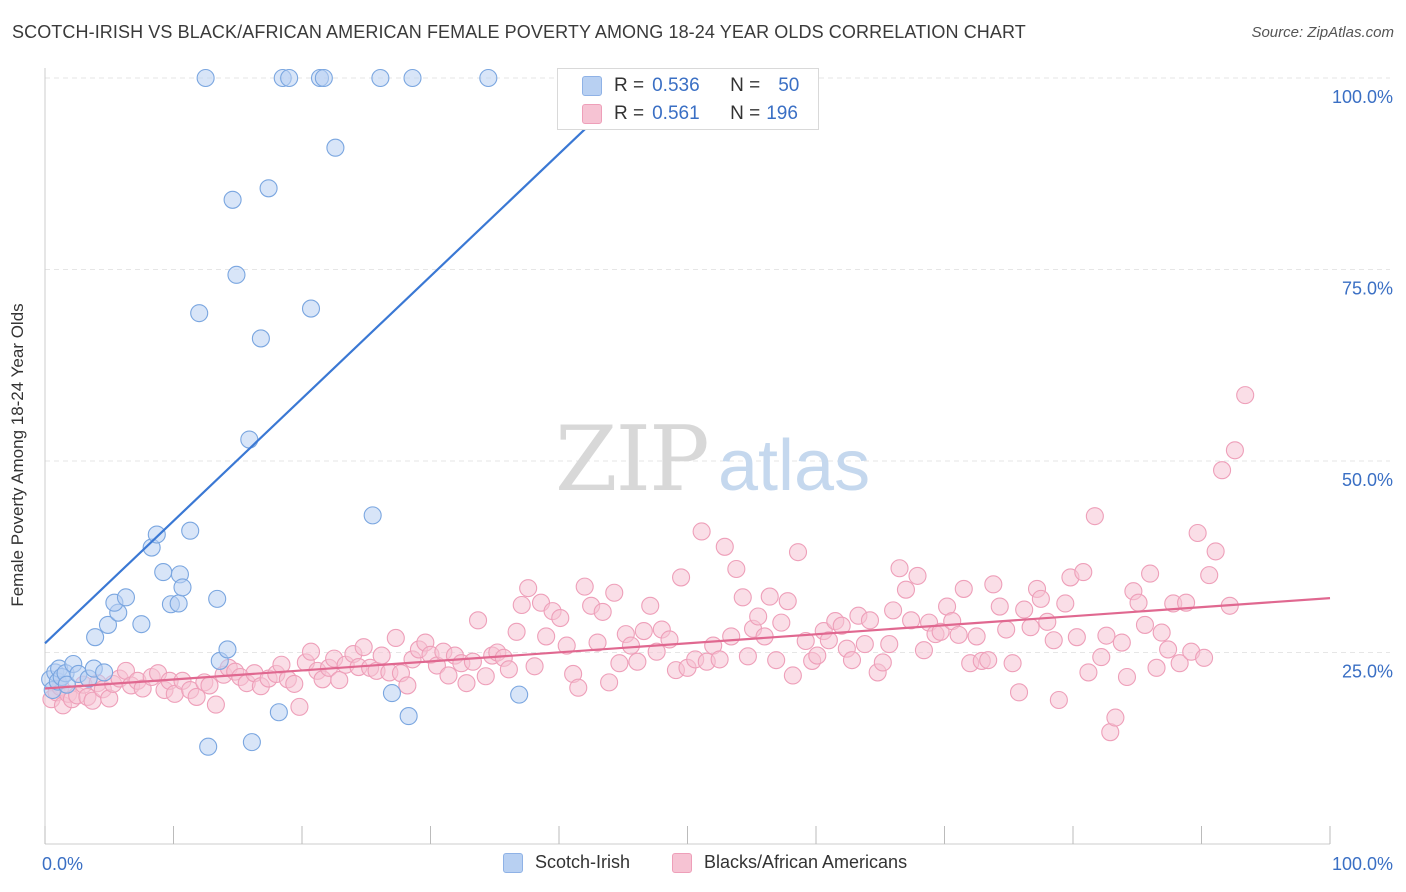 The height and width of the screenshot is (892, 1406). I want to click on stats-row-scotch-irish: R = 0.536 N = 50, so click(690, 86).